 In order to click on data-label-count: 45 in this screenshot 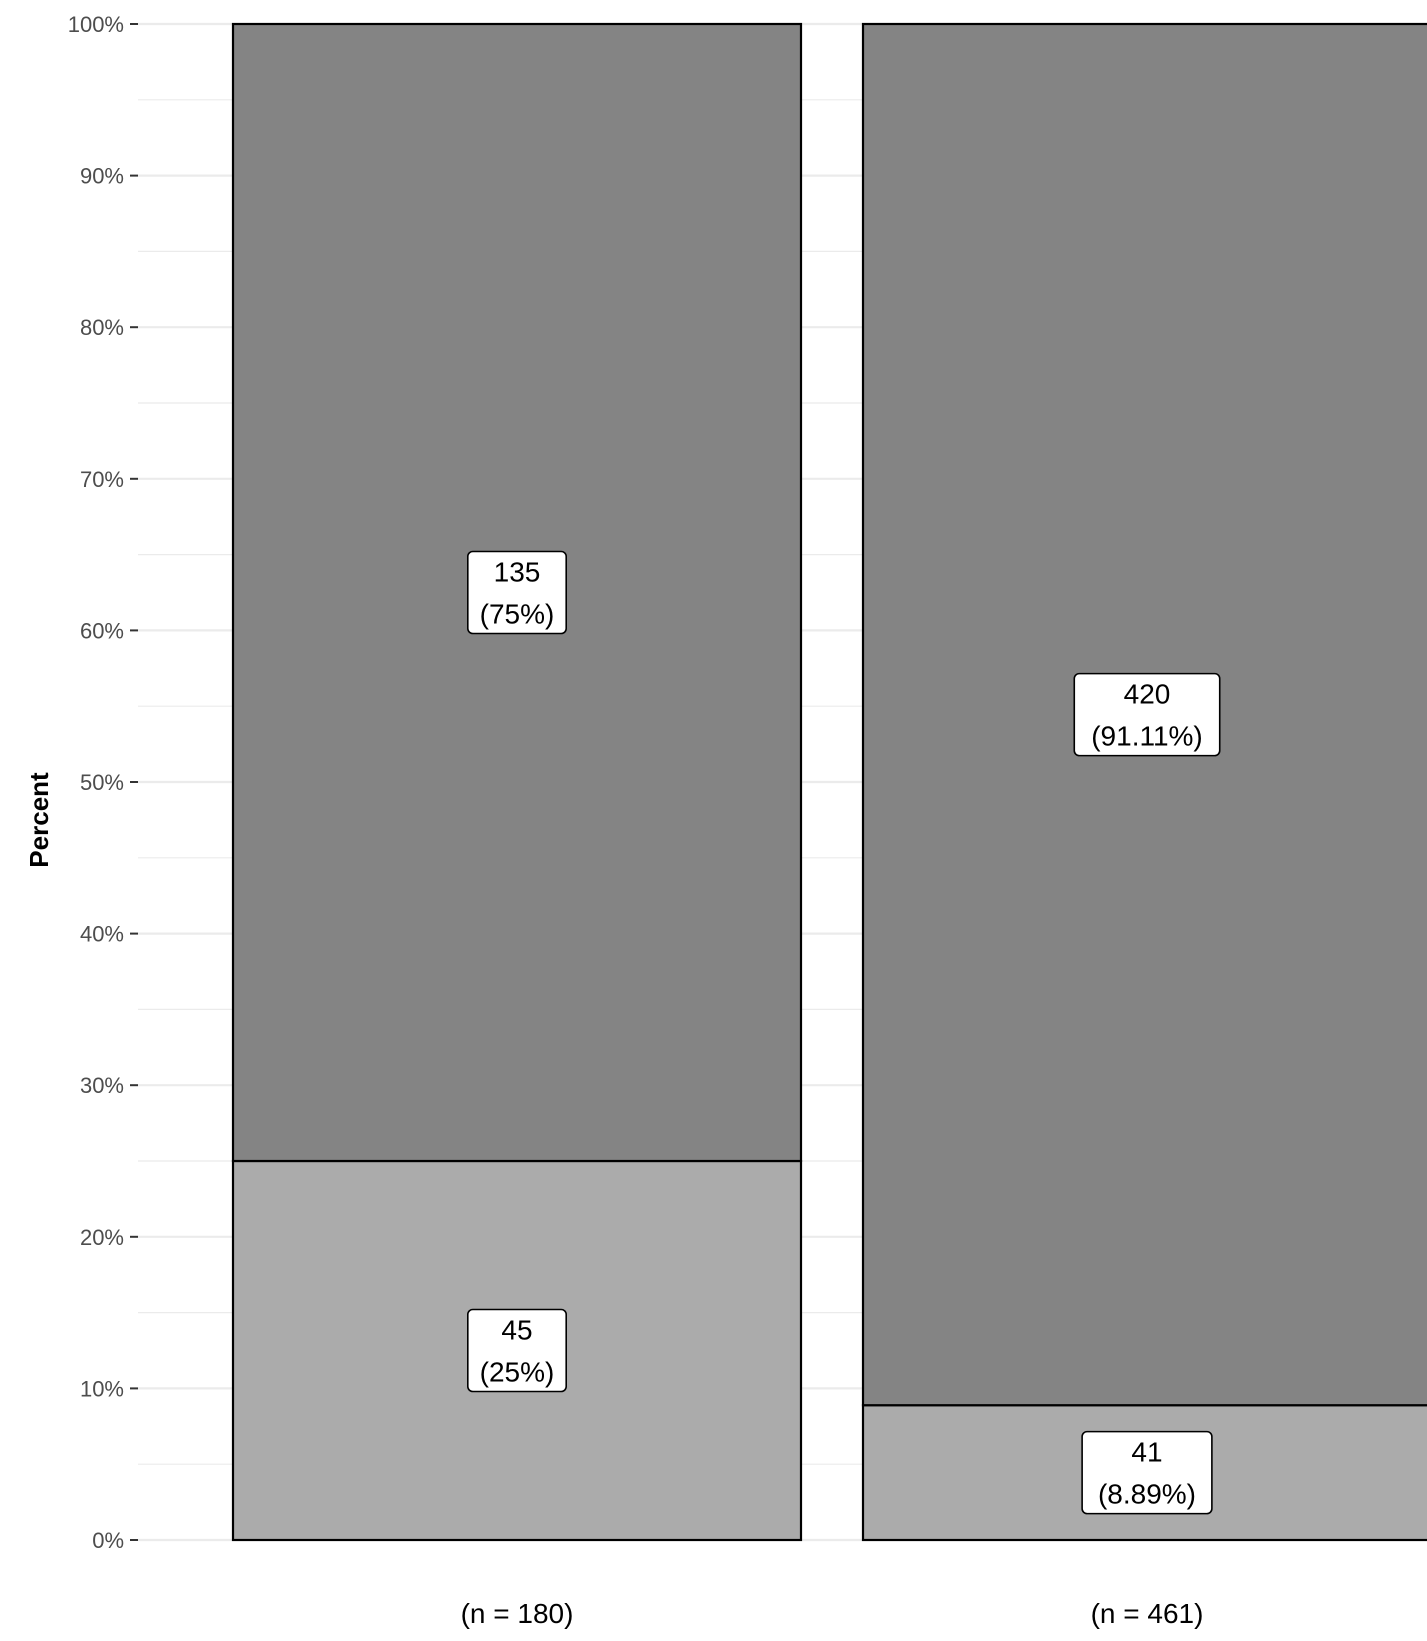, I will do `click(516, 1330)`.